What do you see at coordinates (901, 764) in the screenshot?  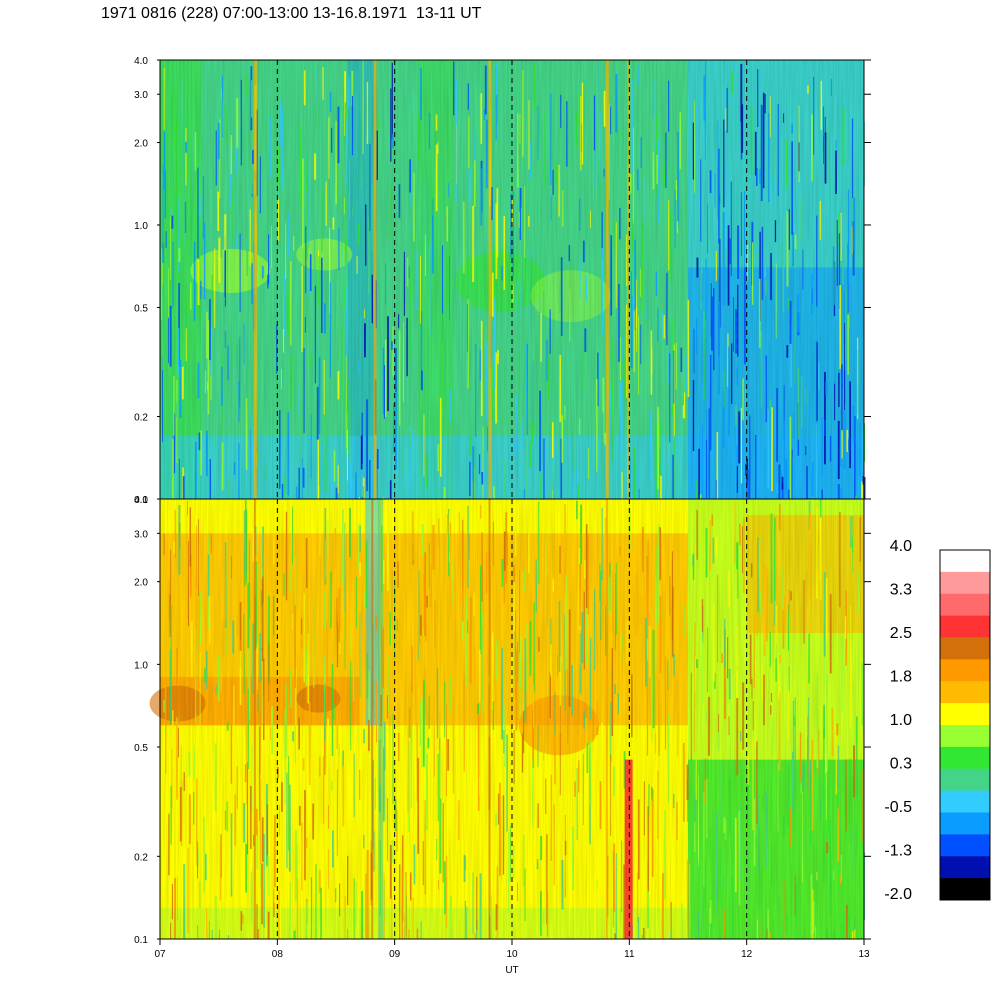 I see `colorbar-label: 0.3` at bounding box center [901, 764].